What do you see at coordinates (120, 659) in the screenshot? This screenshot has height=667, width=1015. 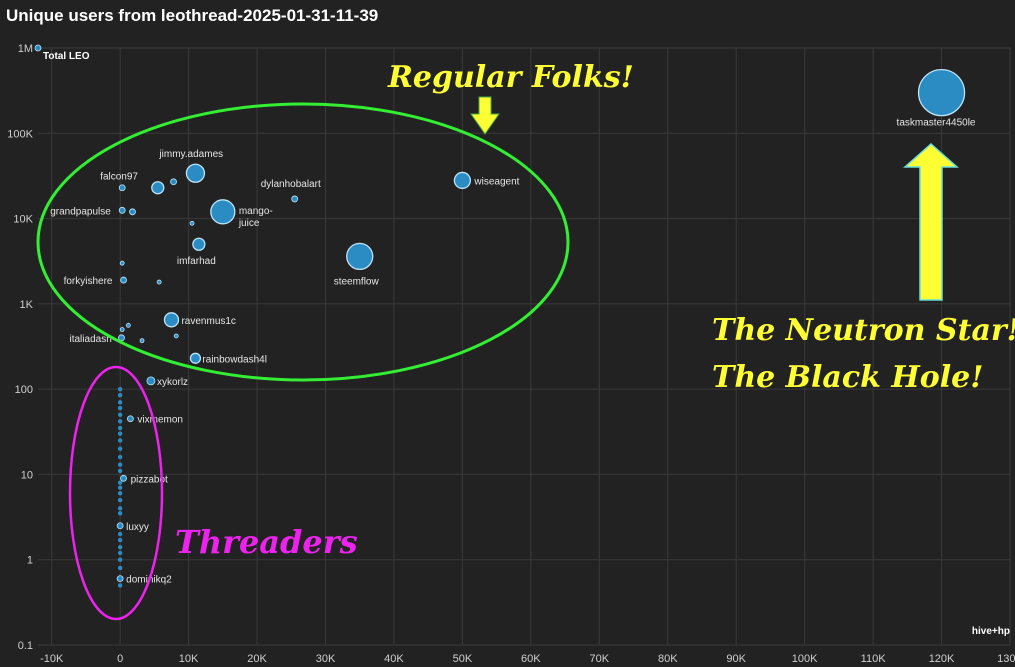 I see `x-tick-label: 0` at bounding box center [120, 659].